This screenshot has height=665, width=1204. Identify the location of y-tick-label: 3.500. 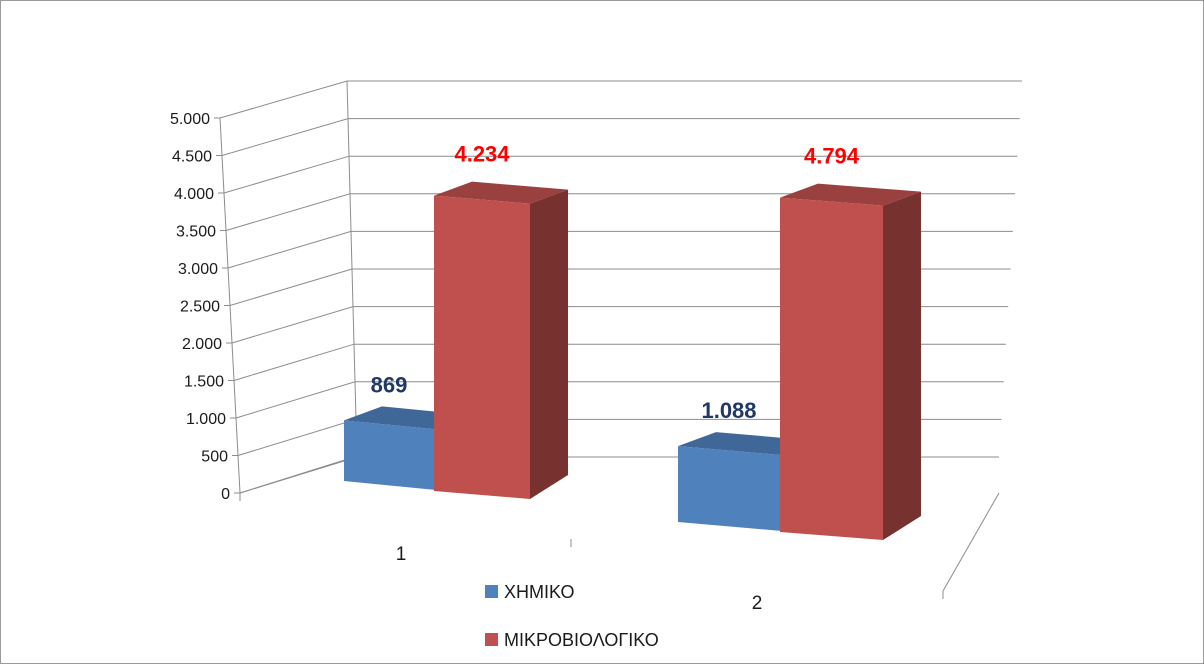
(196, 232).